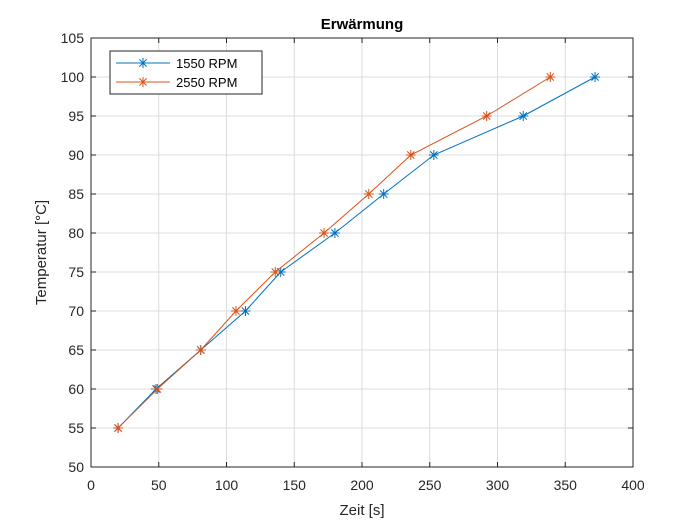 Image resolution: width=700 pixels, height=525 pixels. Describe the element at coordinates (91, 485) in the screenshot. I see `x-tick-label: 0` at that location.